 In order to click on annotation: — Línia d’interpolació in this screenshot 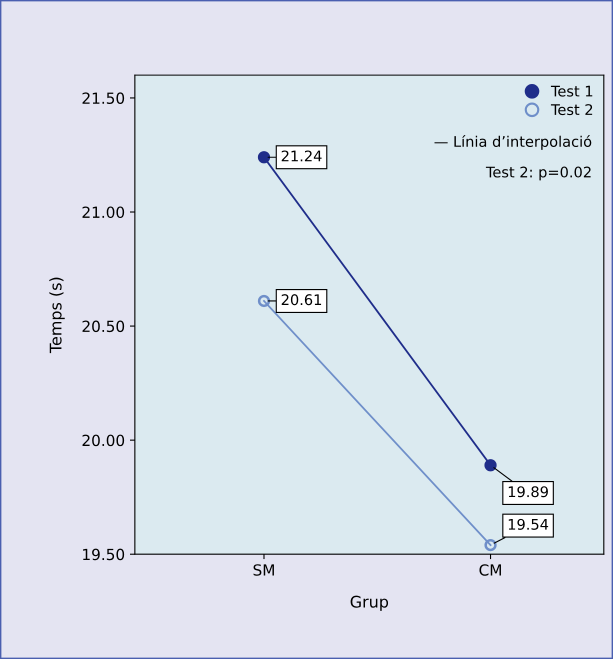, I will do `click(513, 142)`.